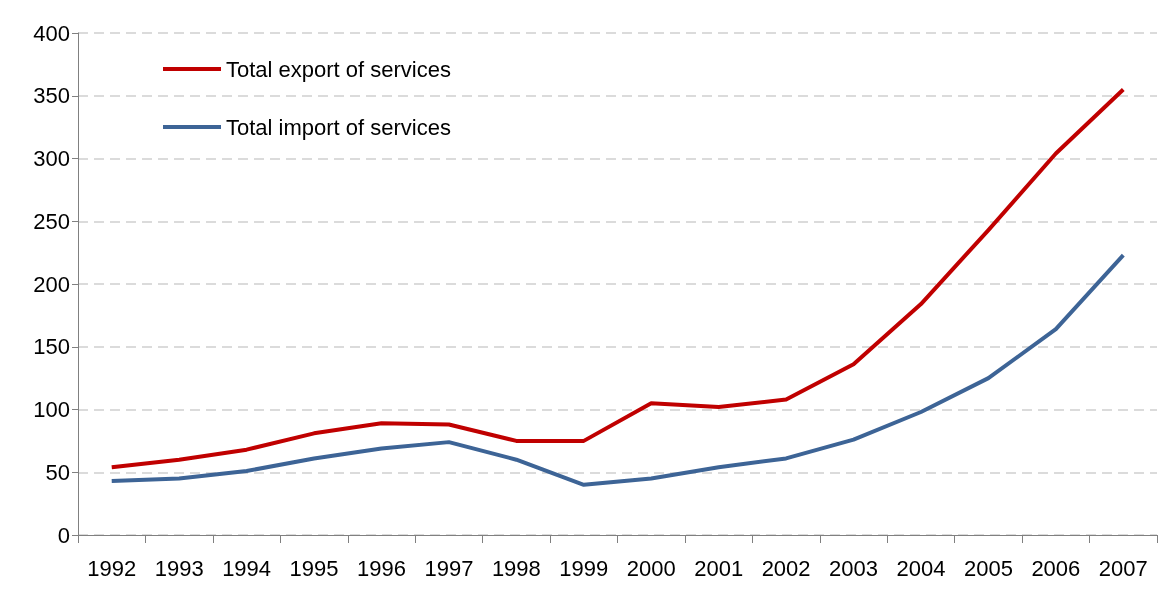 This screenshot has height=598, width=1173. What do you see at coordinates (338, 127) in the screenshot?
I see `legend-label: Total import of services` at bounding box center [338, 127].